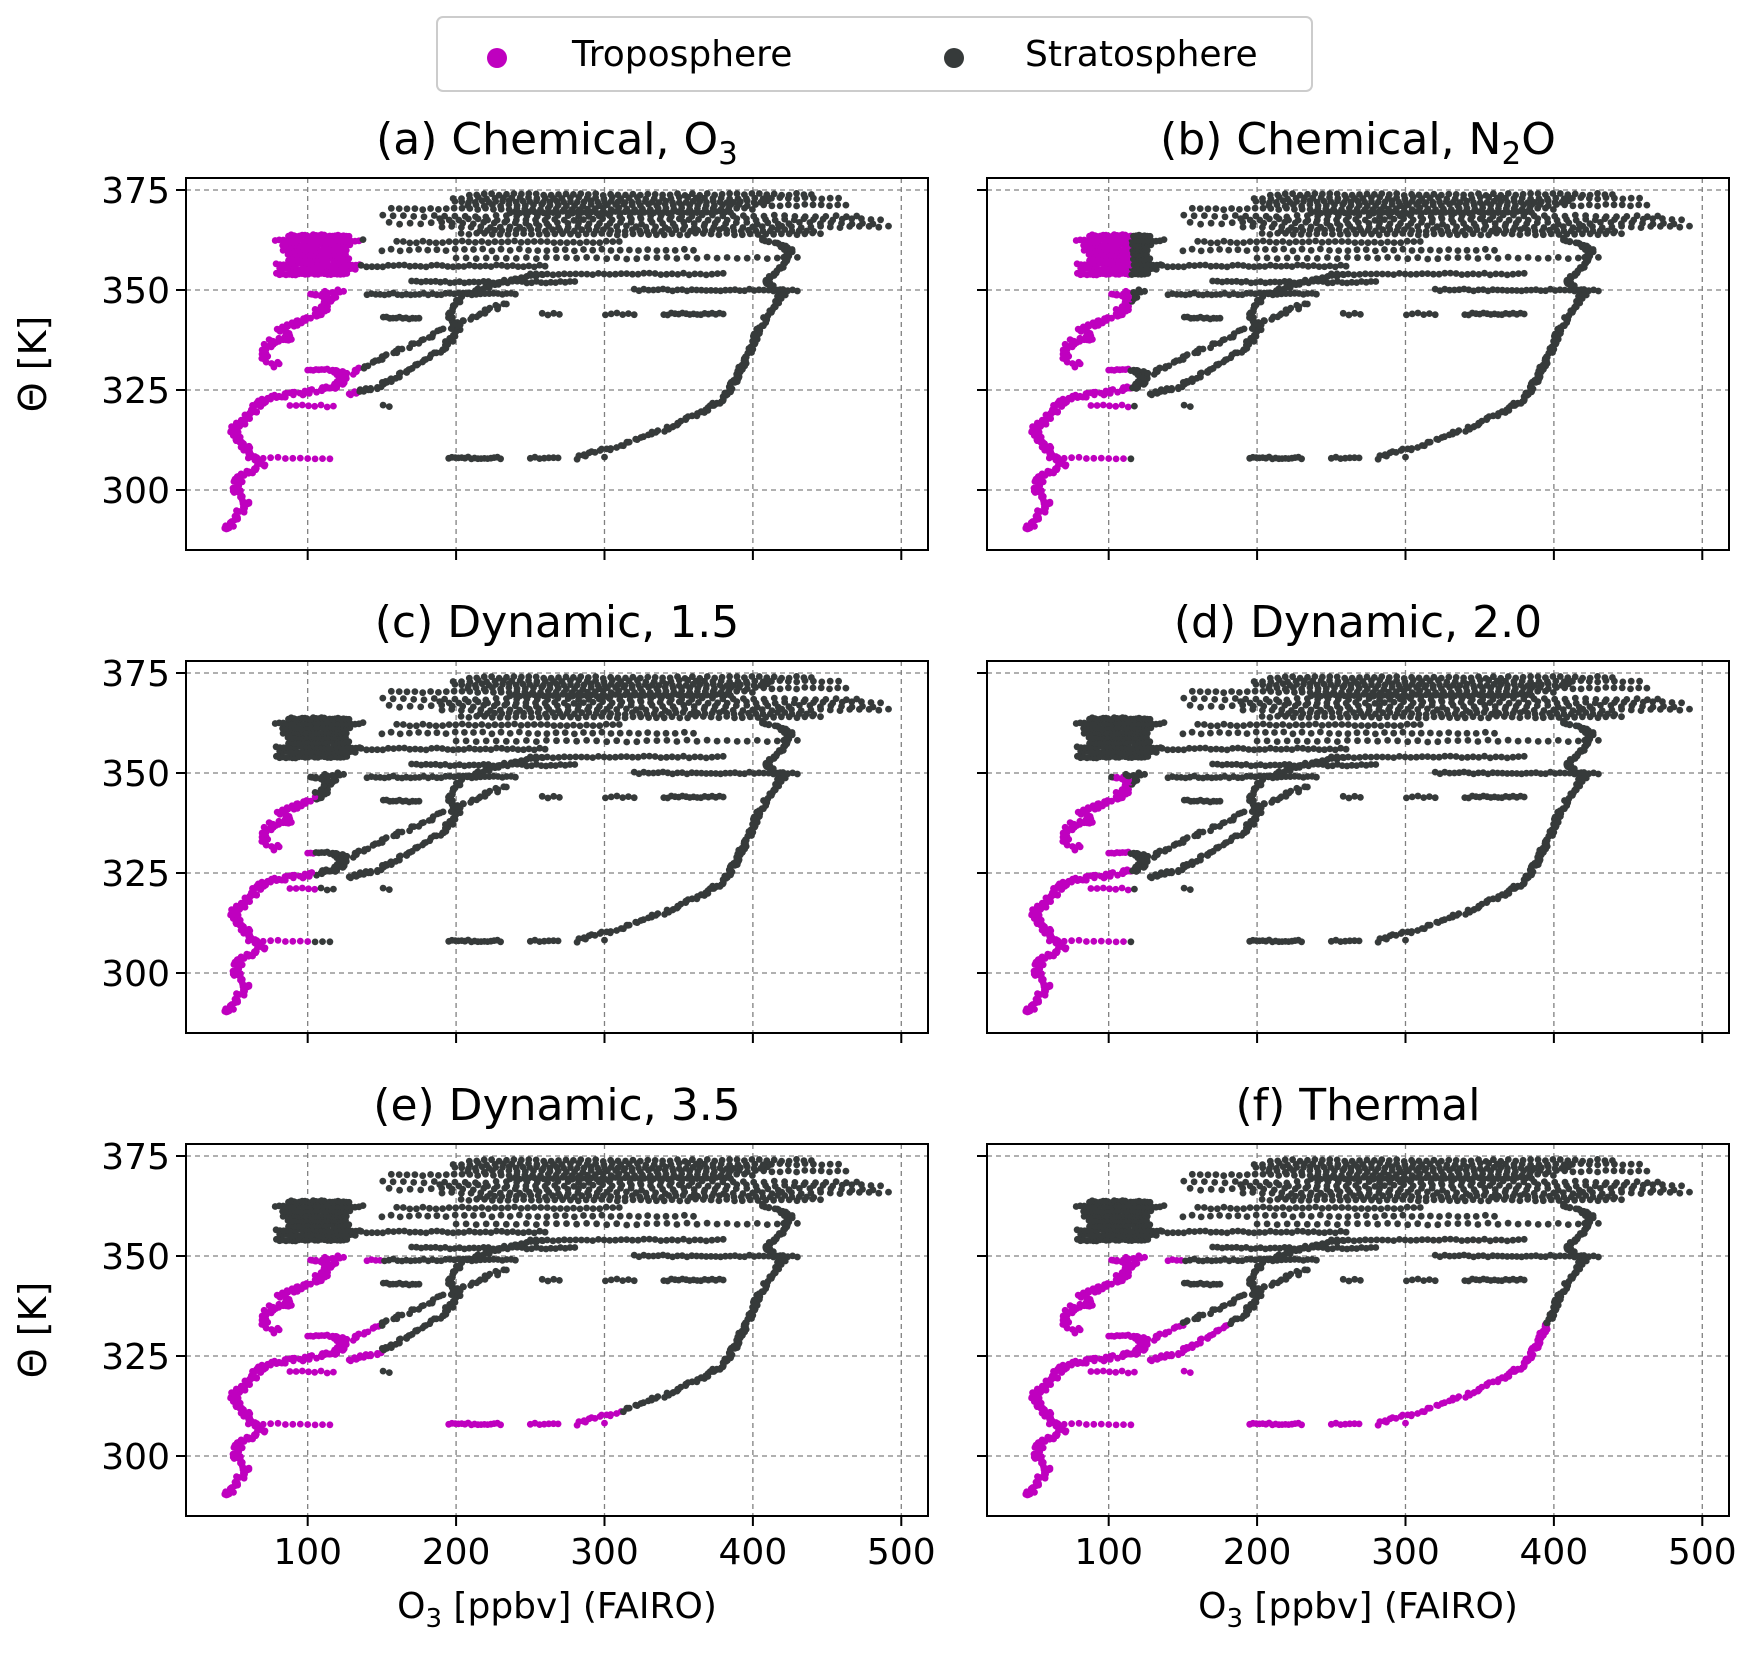 This screenshot has height=1660, width=1756. Describe the element at coordinates (1538, 139) in the screenshot. I see `panel-title-tail: O` at that location.